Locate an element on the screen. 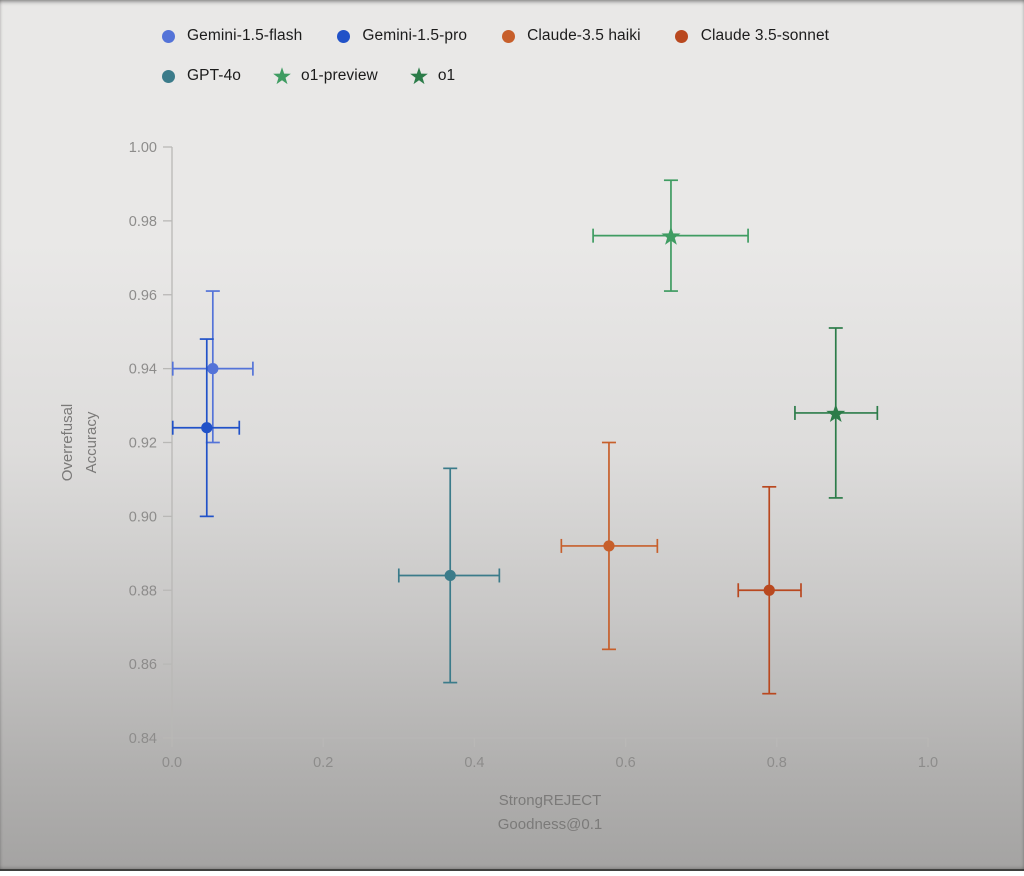 The width and height of the screenshot is (1024, 876). series-claude-3-5-haiki is located at coordinates (609, 546).